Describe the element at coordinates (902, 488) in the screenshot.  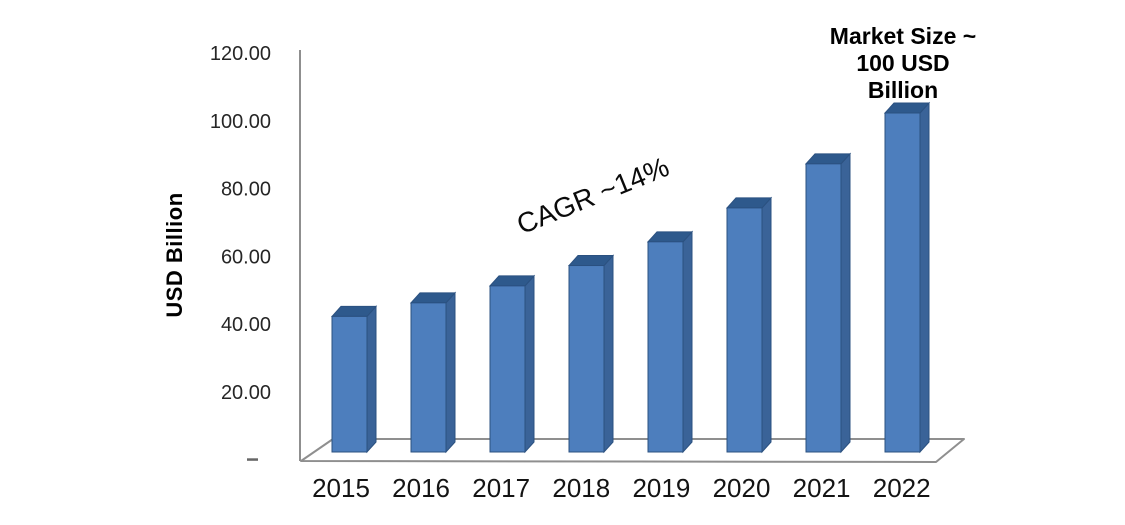
I see `x-tick-label: 2022` at that location.